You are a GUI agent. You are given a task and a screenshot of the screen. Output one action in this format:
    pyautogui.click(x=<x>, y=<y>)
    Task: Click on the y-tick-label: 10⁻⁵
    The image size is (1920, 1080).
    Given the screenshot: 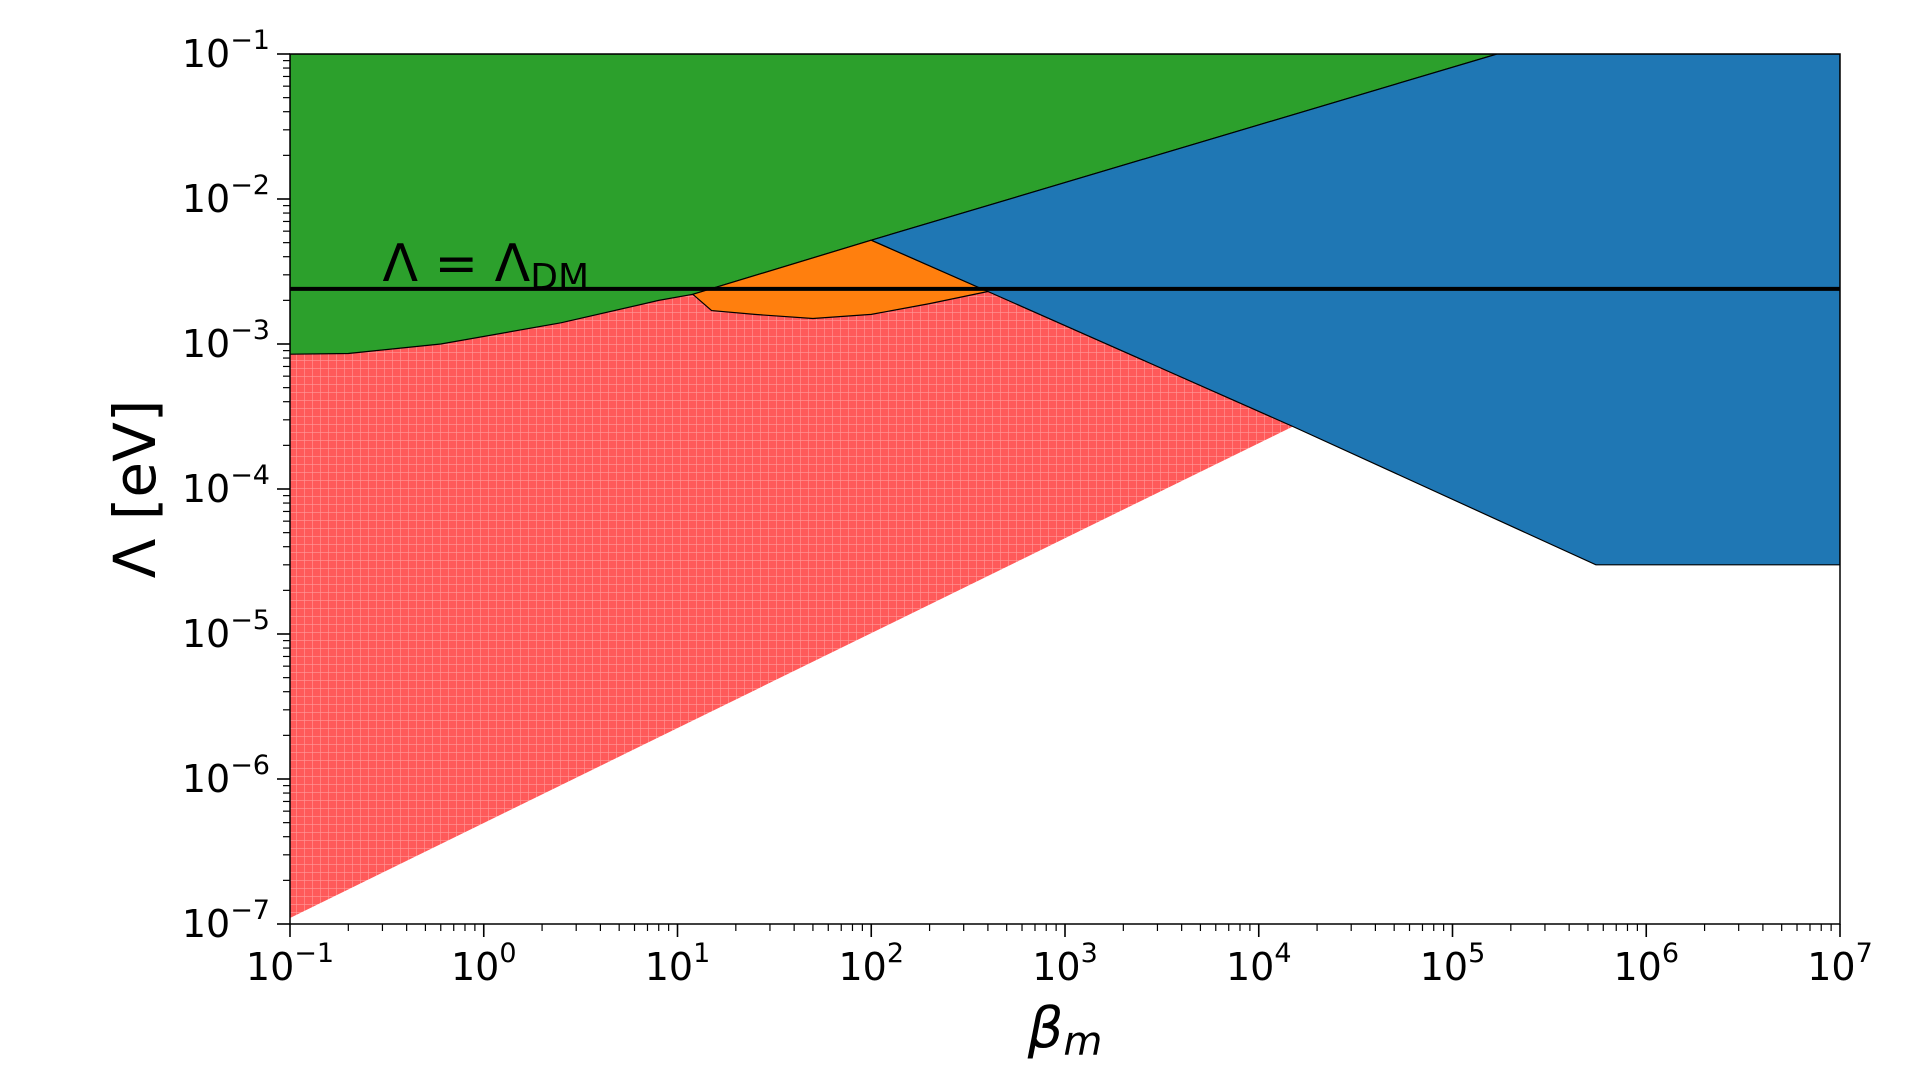 What is the action you would take?
    pyautogui.click(x=226, y=630)
    